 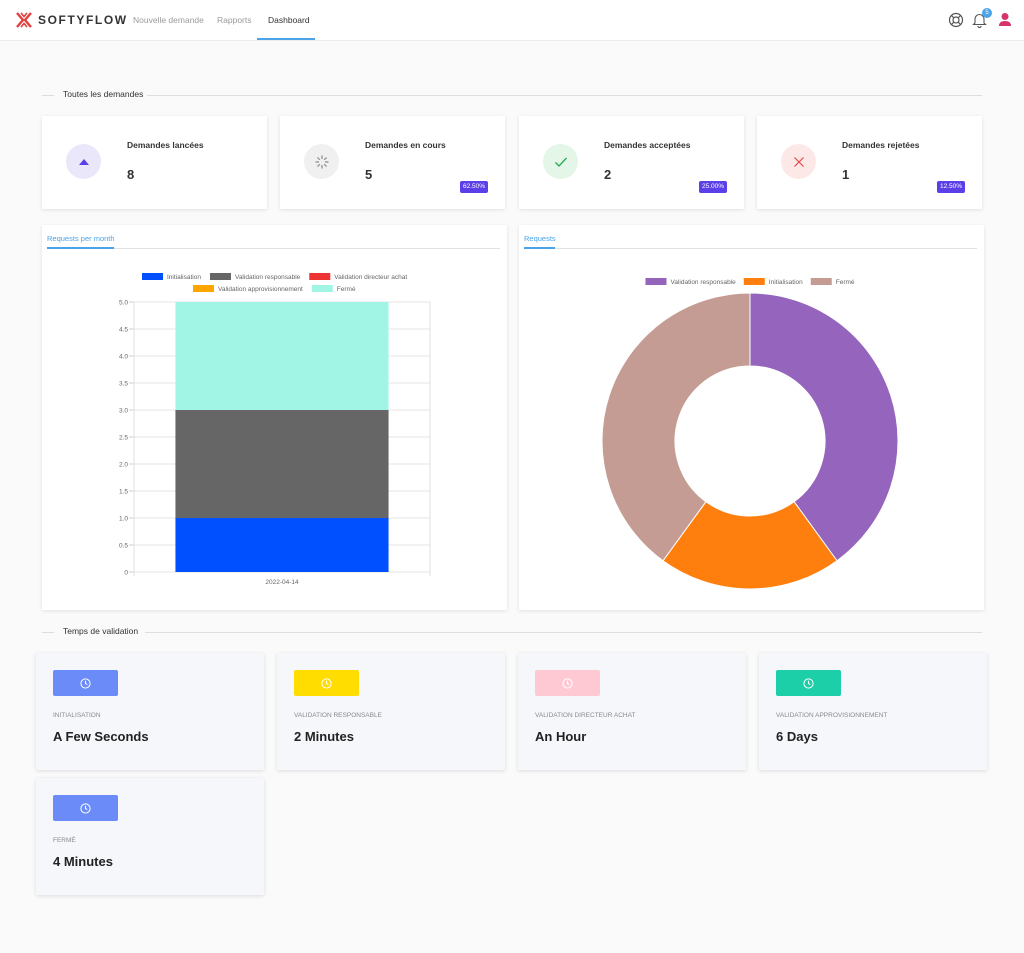 I want to click on validation-card-initialisation: Initialisation A Few Seconds, so click(x=150, y=711).